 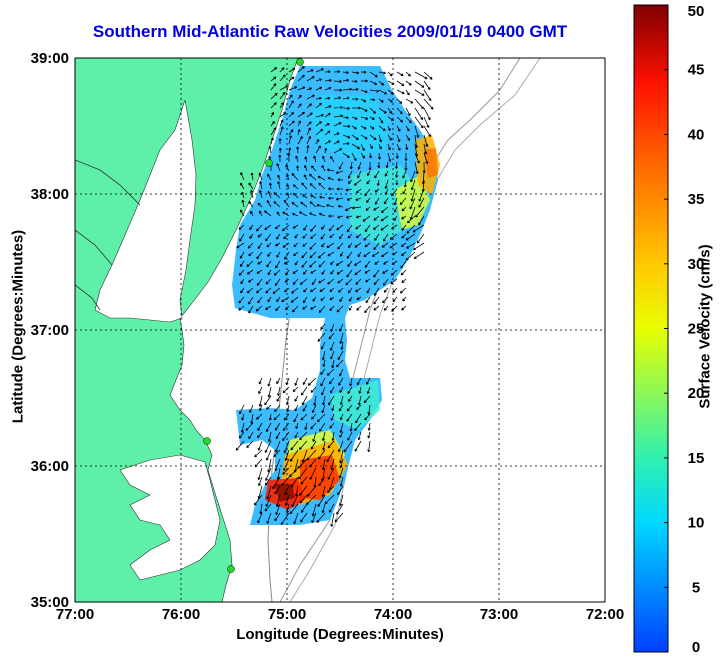 I want to click on colorbar-tick-label: 30, so click(x=696, y=264).